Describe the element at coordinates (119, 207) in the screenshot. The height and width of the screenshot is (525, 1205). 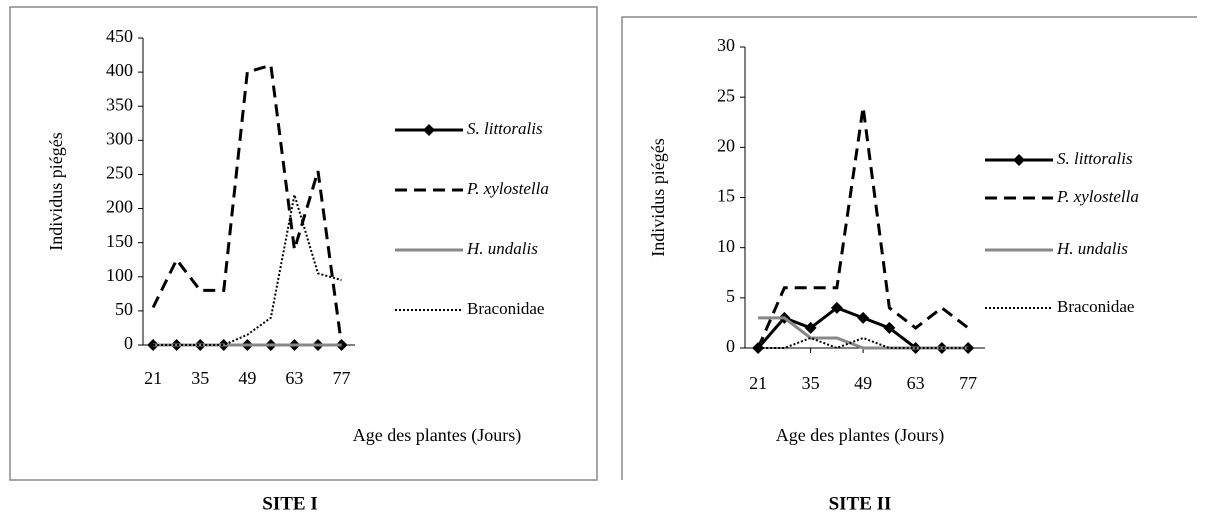
I see `y-tick-label: 200` at that location.